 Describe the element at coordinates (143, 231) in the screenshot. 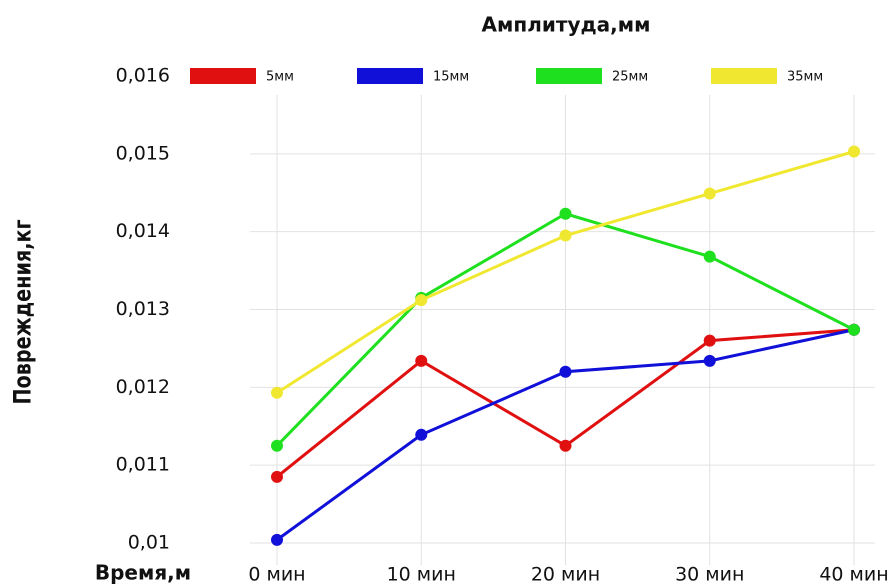

I see `y-tick-label: 0,014` at that location.